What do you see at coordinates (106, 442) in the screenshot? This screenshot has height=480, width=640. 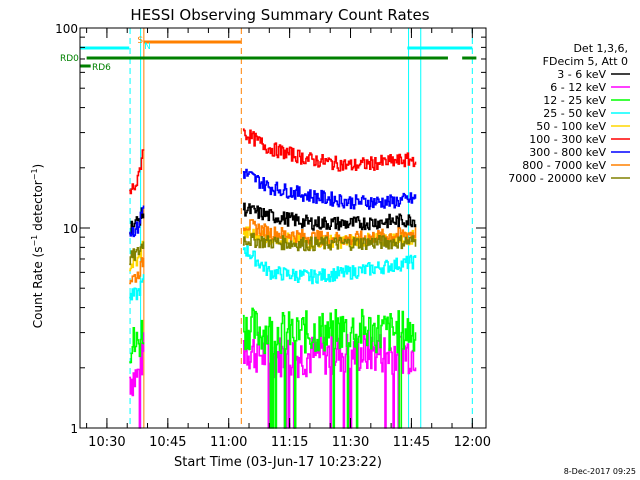 I see `x-tick-label: 10:30` at bounding box center [106, 442].